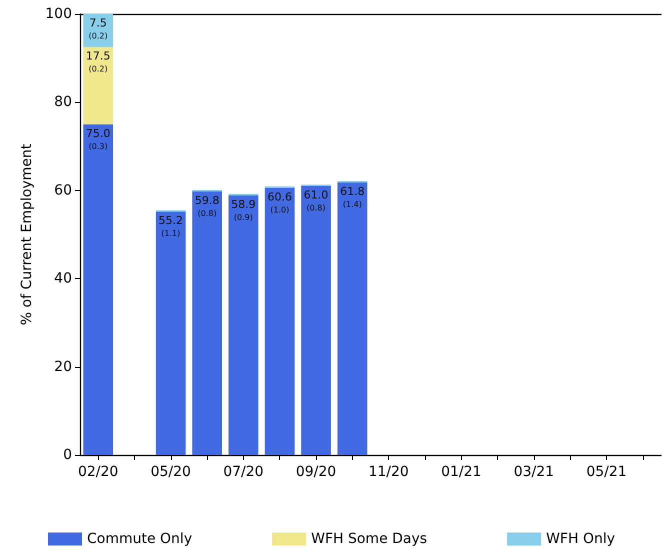 The width and height of the screenshot is (663, 551). Describe the element at coordinates (98, 138) in the screenshot. I see `data-label: 75.0 (0.3)` at that location.